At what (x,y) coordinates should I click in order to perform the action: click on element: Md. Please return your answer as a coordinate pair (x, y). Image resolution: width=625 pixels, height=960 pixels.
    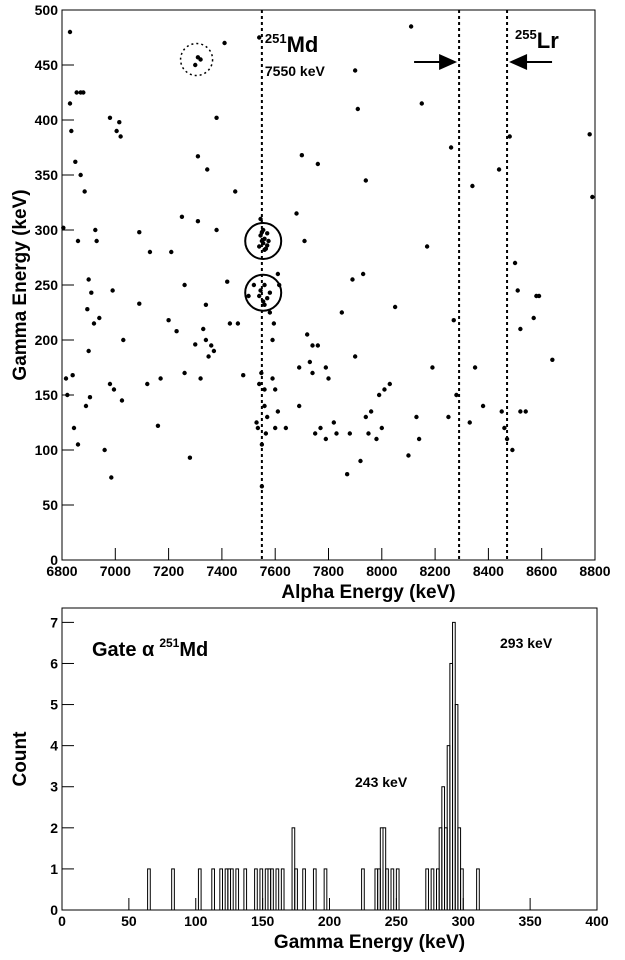
    Looking at the image, I should click on (193, 650).